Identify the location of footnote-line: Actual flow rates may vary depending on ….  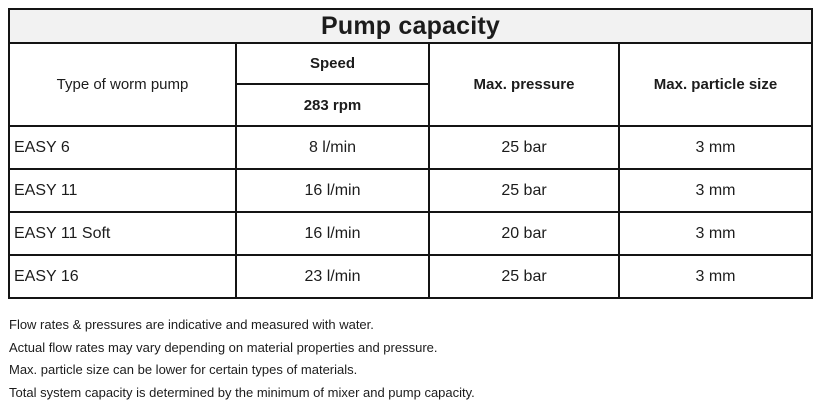
(223, 347).